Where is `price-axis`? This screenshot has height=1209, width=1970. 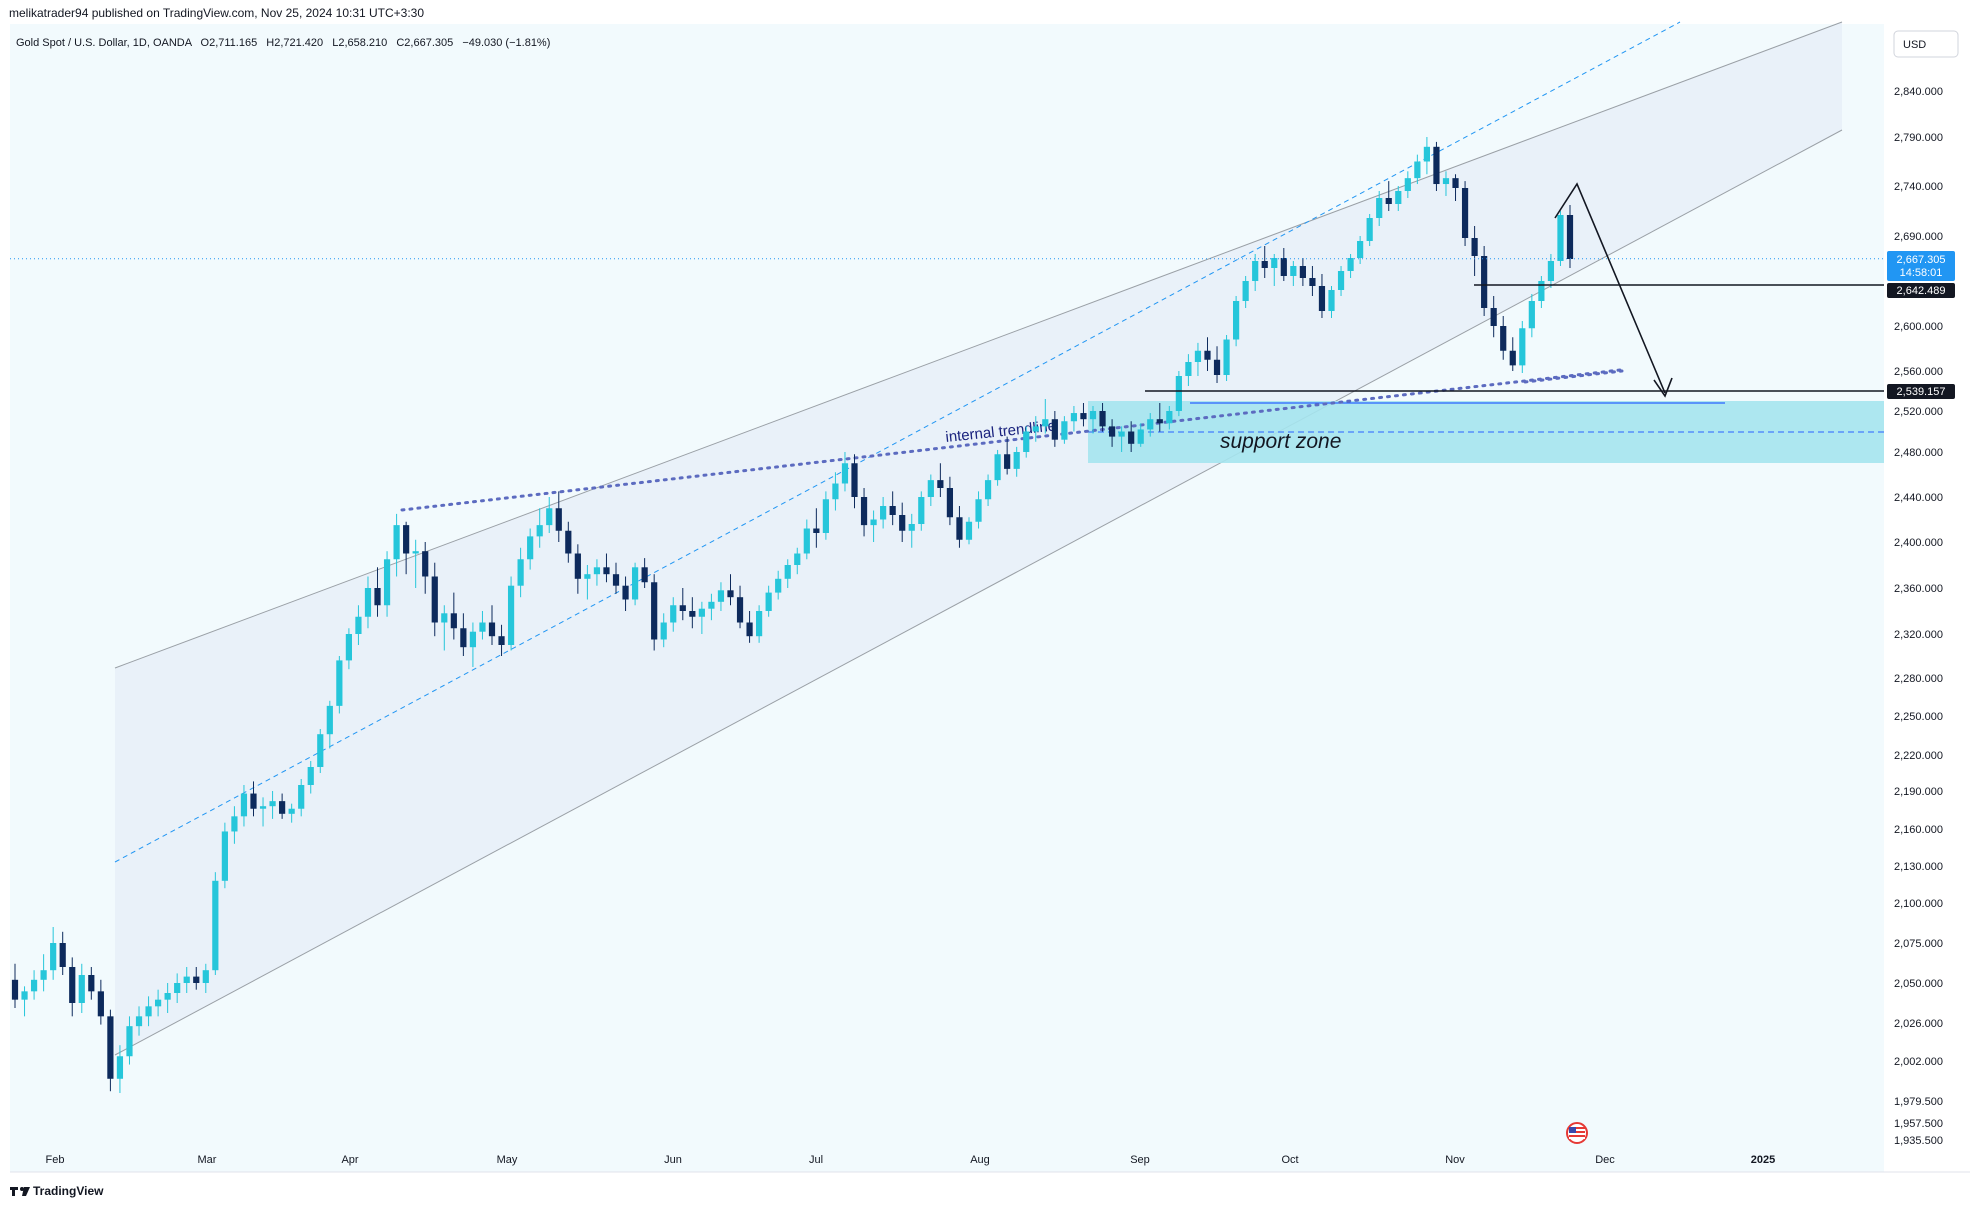
price-axis is located at coordinates (1927, 597).